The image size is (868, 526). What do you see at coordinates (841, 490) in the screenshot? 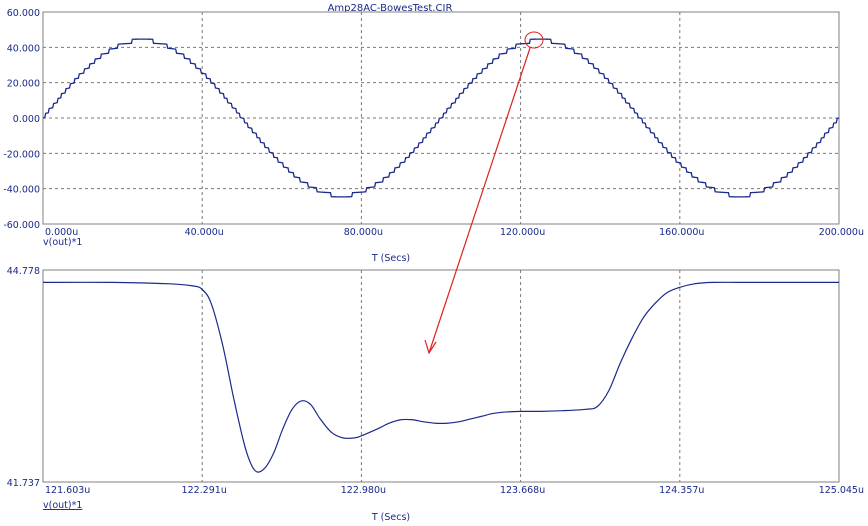
I see `x-tick-label: 125.045u` at bounding box center [841, 490].